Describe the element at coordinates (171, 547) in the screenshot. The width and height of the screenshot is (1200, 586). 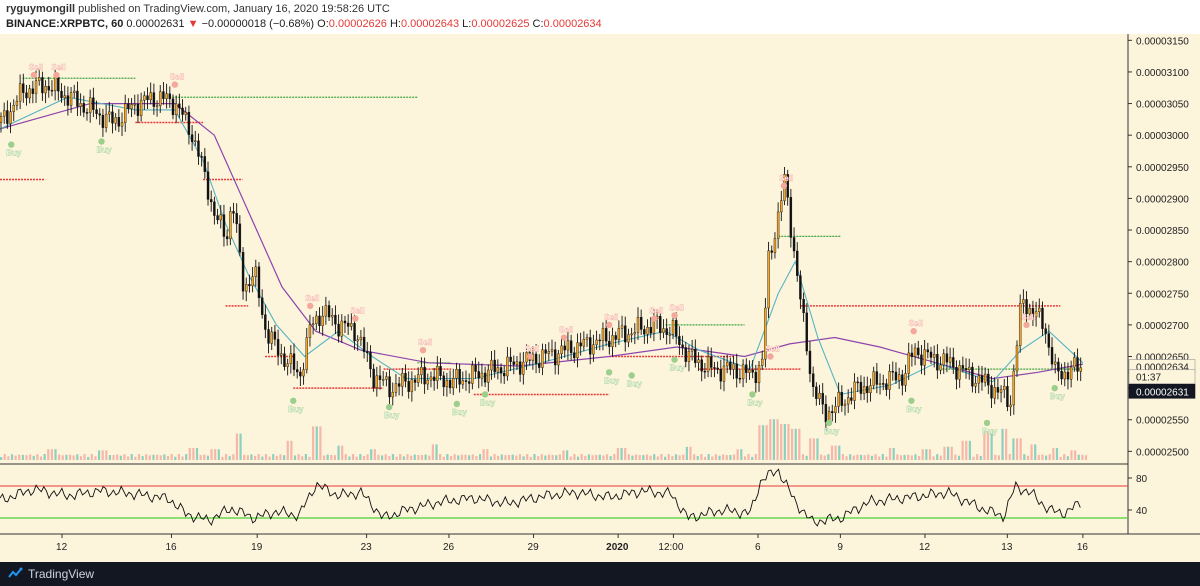
I see `time-tick-label: 16` at that location.